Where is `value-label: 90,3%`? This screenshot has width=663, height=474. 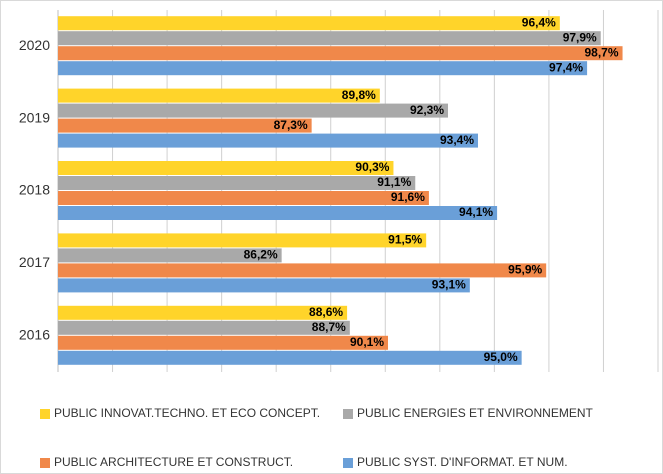
value-label: 90,3% is located at coordinates (372, 167).